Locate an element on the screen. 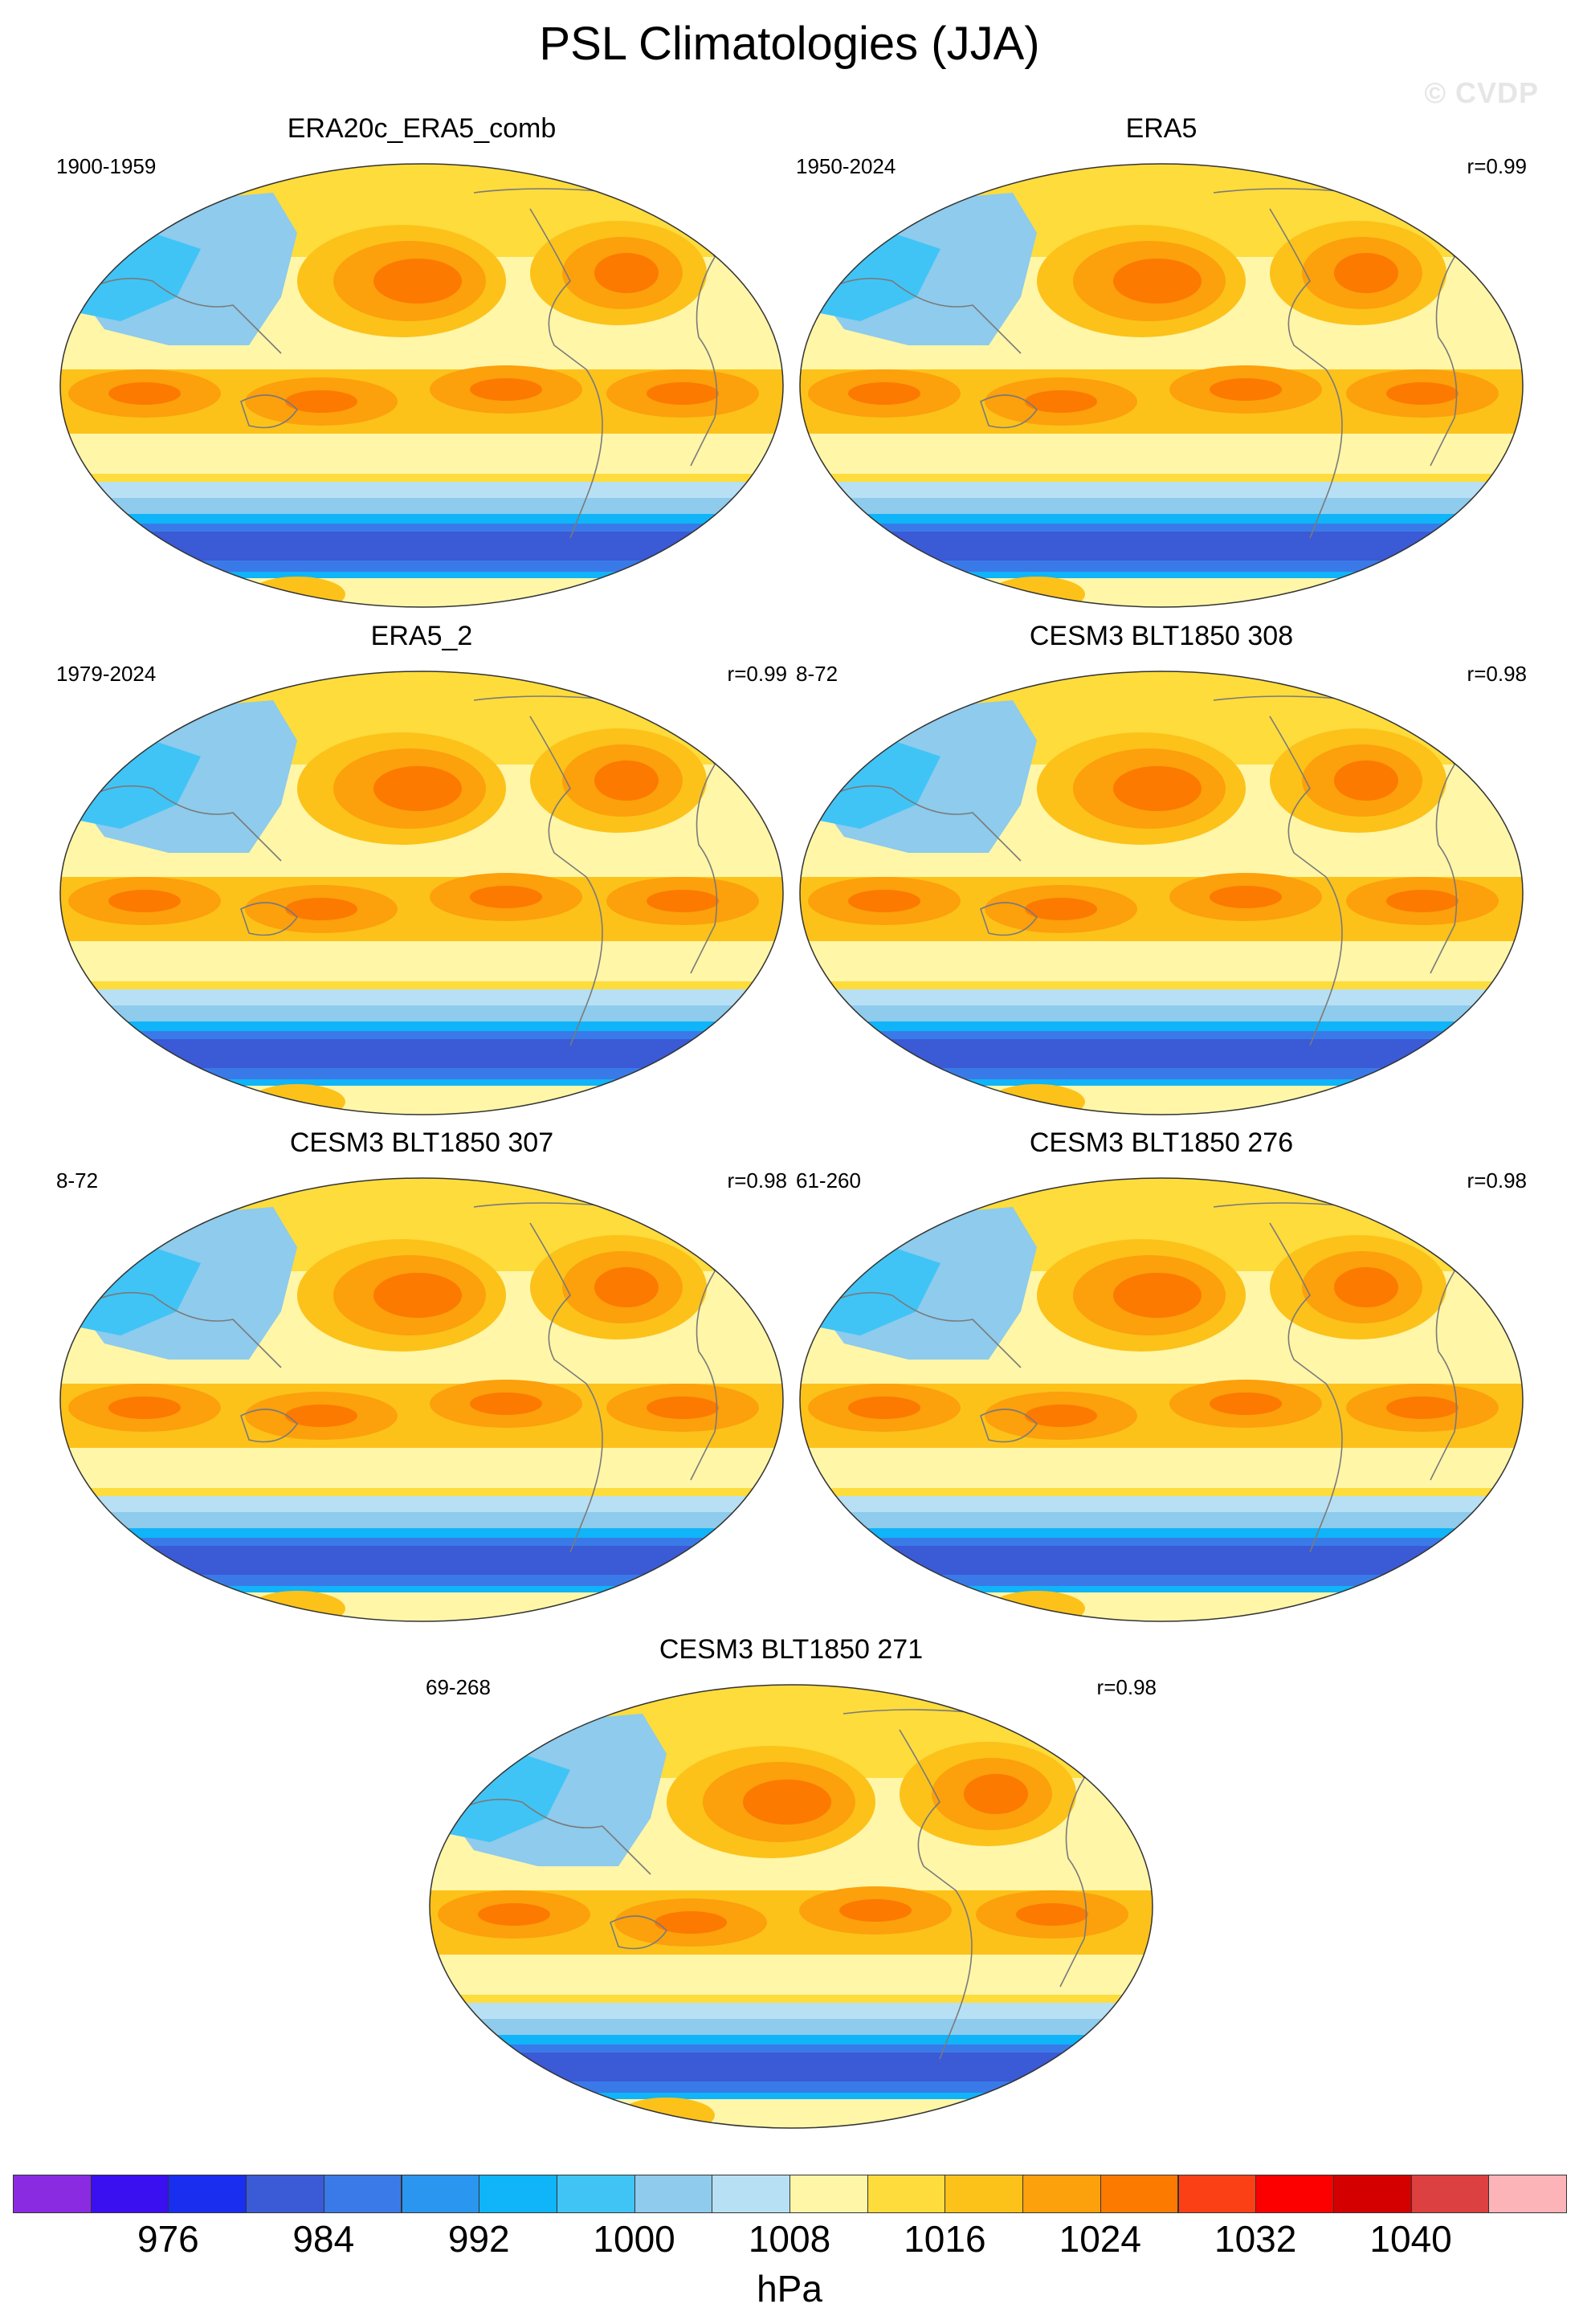  colorbar-tick-label: 1040 is located at coordinates (1410, 2239).